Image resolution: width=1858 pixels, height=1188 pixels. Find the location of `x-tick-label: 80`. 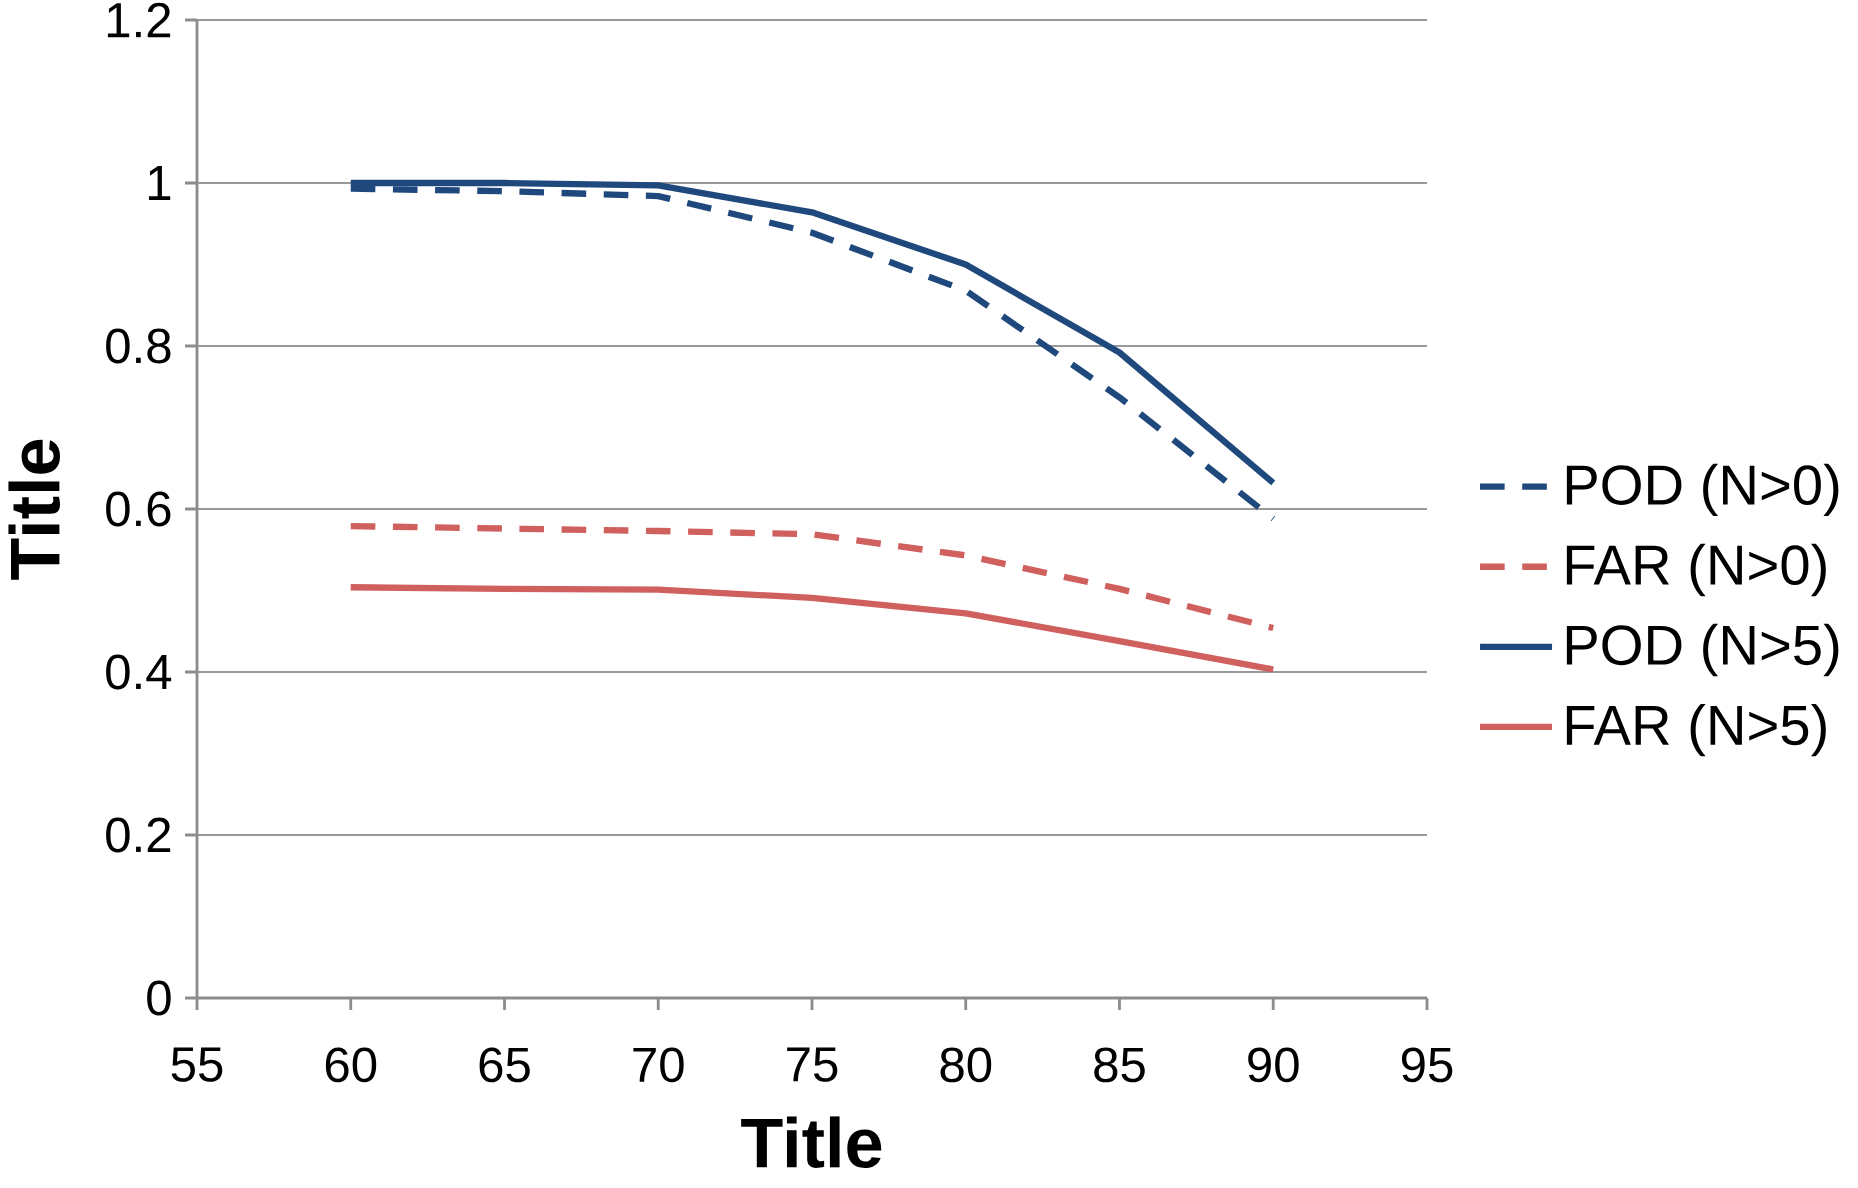

x-tick-label: 80 is located at coordinates (966, 1065).